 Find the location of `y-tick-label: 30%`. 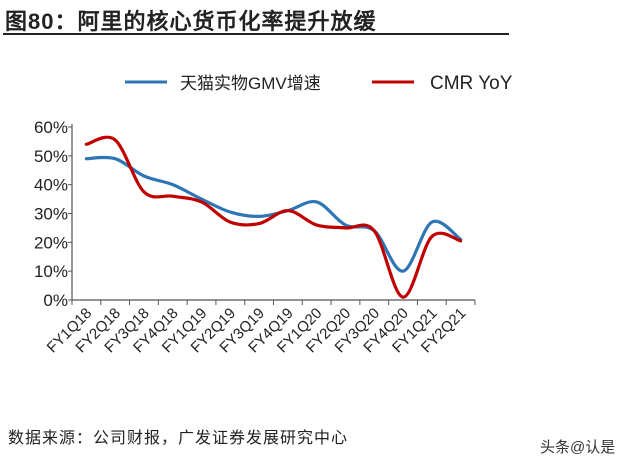

y-tick-label: 30% is located at coordinates (51, 214).